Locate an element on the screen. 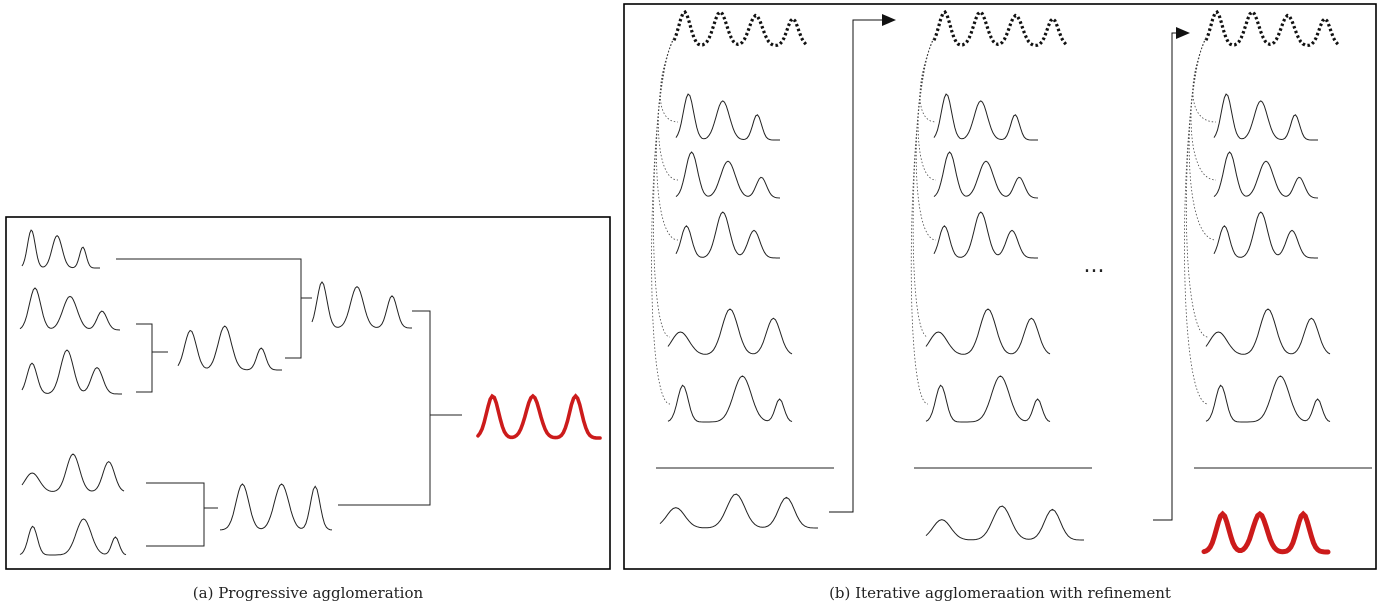  iteration-n is located at coordinates (1278, 282).